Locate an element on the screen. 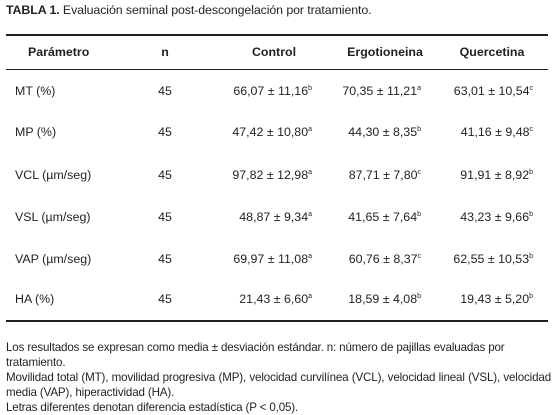 The height and width of the screenshot is (415, 558). cell-value: VAP (µm/seg) is located at coordinates (53, 259).